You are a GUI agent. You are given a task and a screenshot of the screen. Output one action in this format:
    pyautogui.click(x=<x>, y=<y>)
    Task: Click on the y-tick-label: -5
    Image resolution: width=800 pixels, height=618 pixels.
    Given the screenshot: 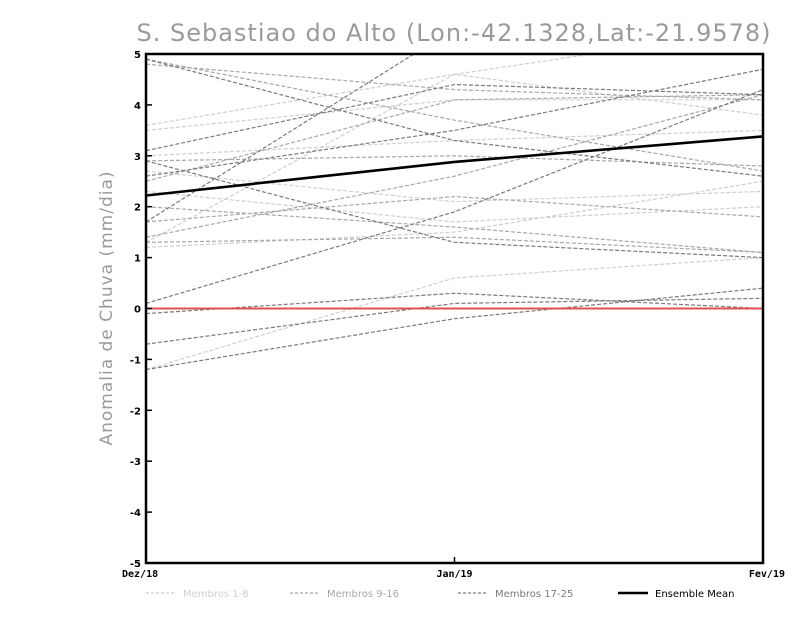 What is the action you would take?
    pyautogui.click(x=135, y=564)
    